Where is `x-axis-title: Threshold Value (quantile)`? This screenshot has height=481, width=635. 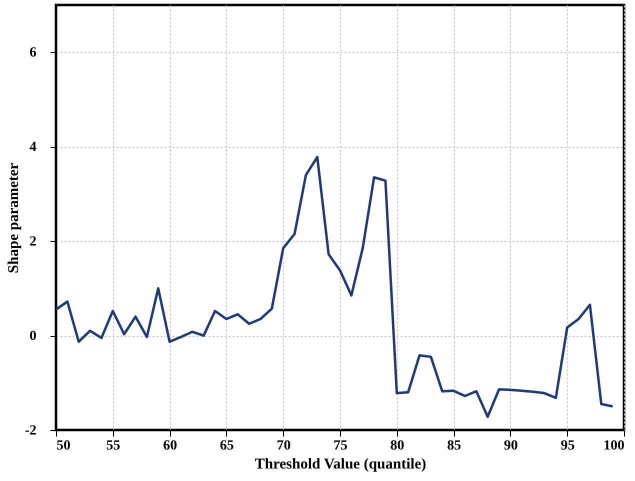 x-axis-title: Threshold Value (quantile) is located at coordinates (340, 464).